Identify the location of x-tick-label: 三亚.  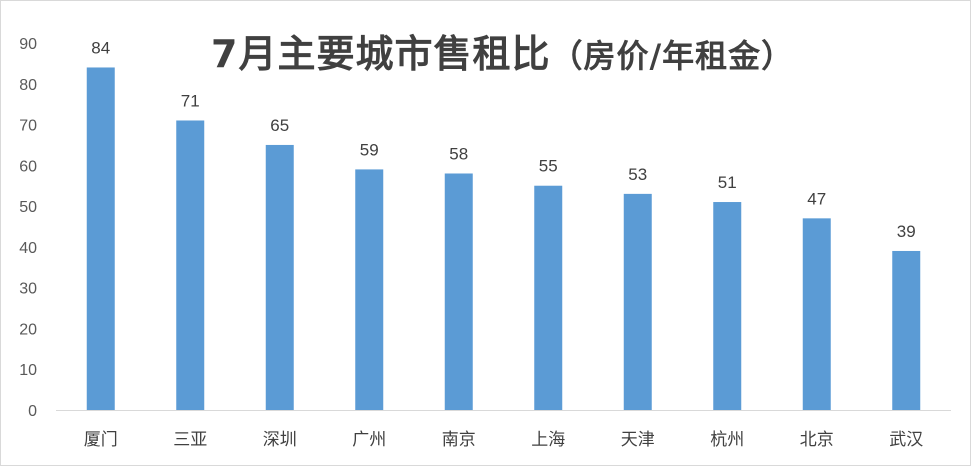
(190, 440).